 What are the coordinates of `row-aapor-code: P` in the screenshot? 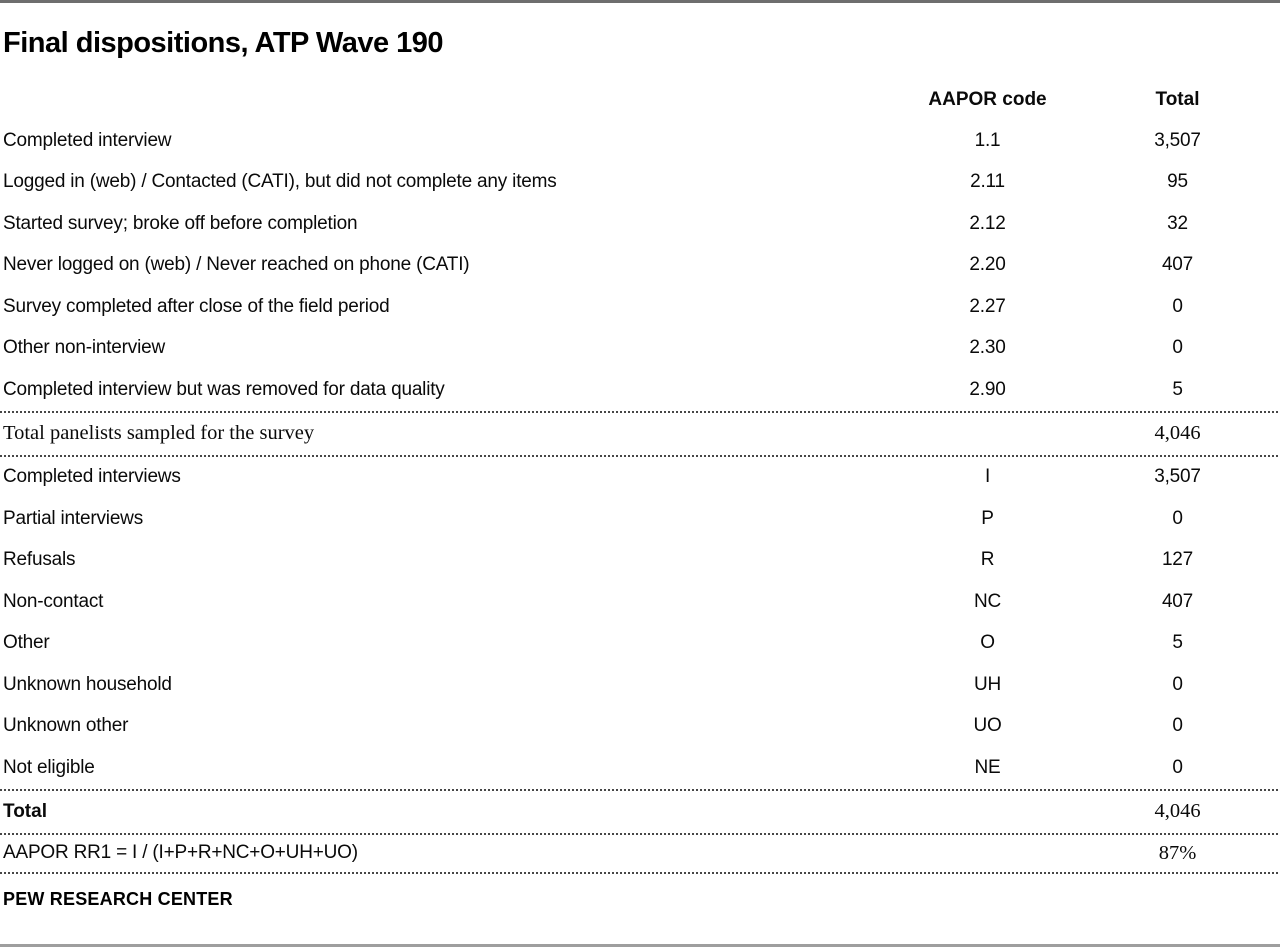 It's located at (987, 518).